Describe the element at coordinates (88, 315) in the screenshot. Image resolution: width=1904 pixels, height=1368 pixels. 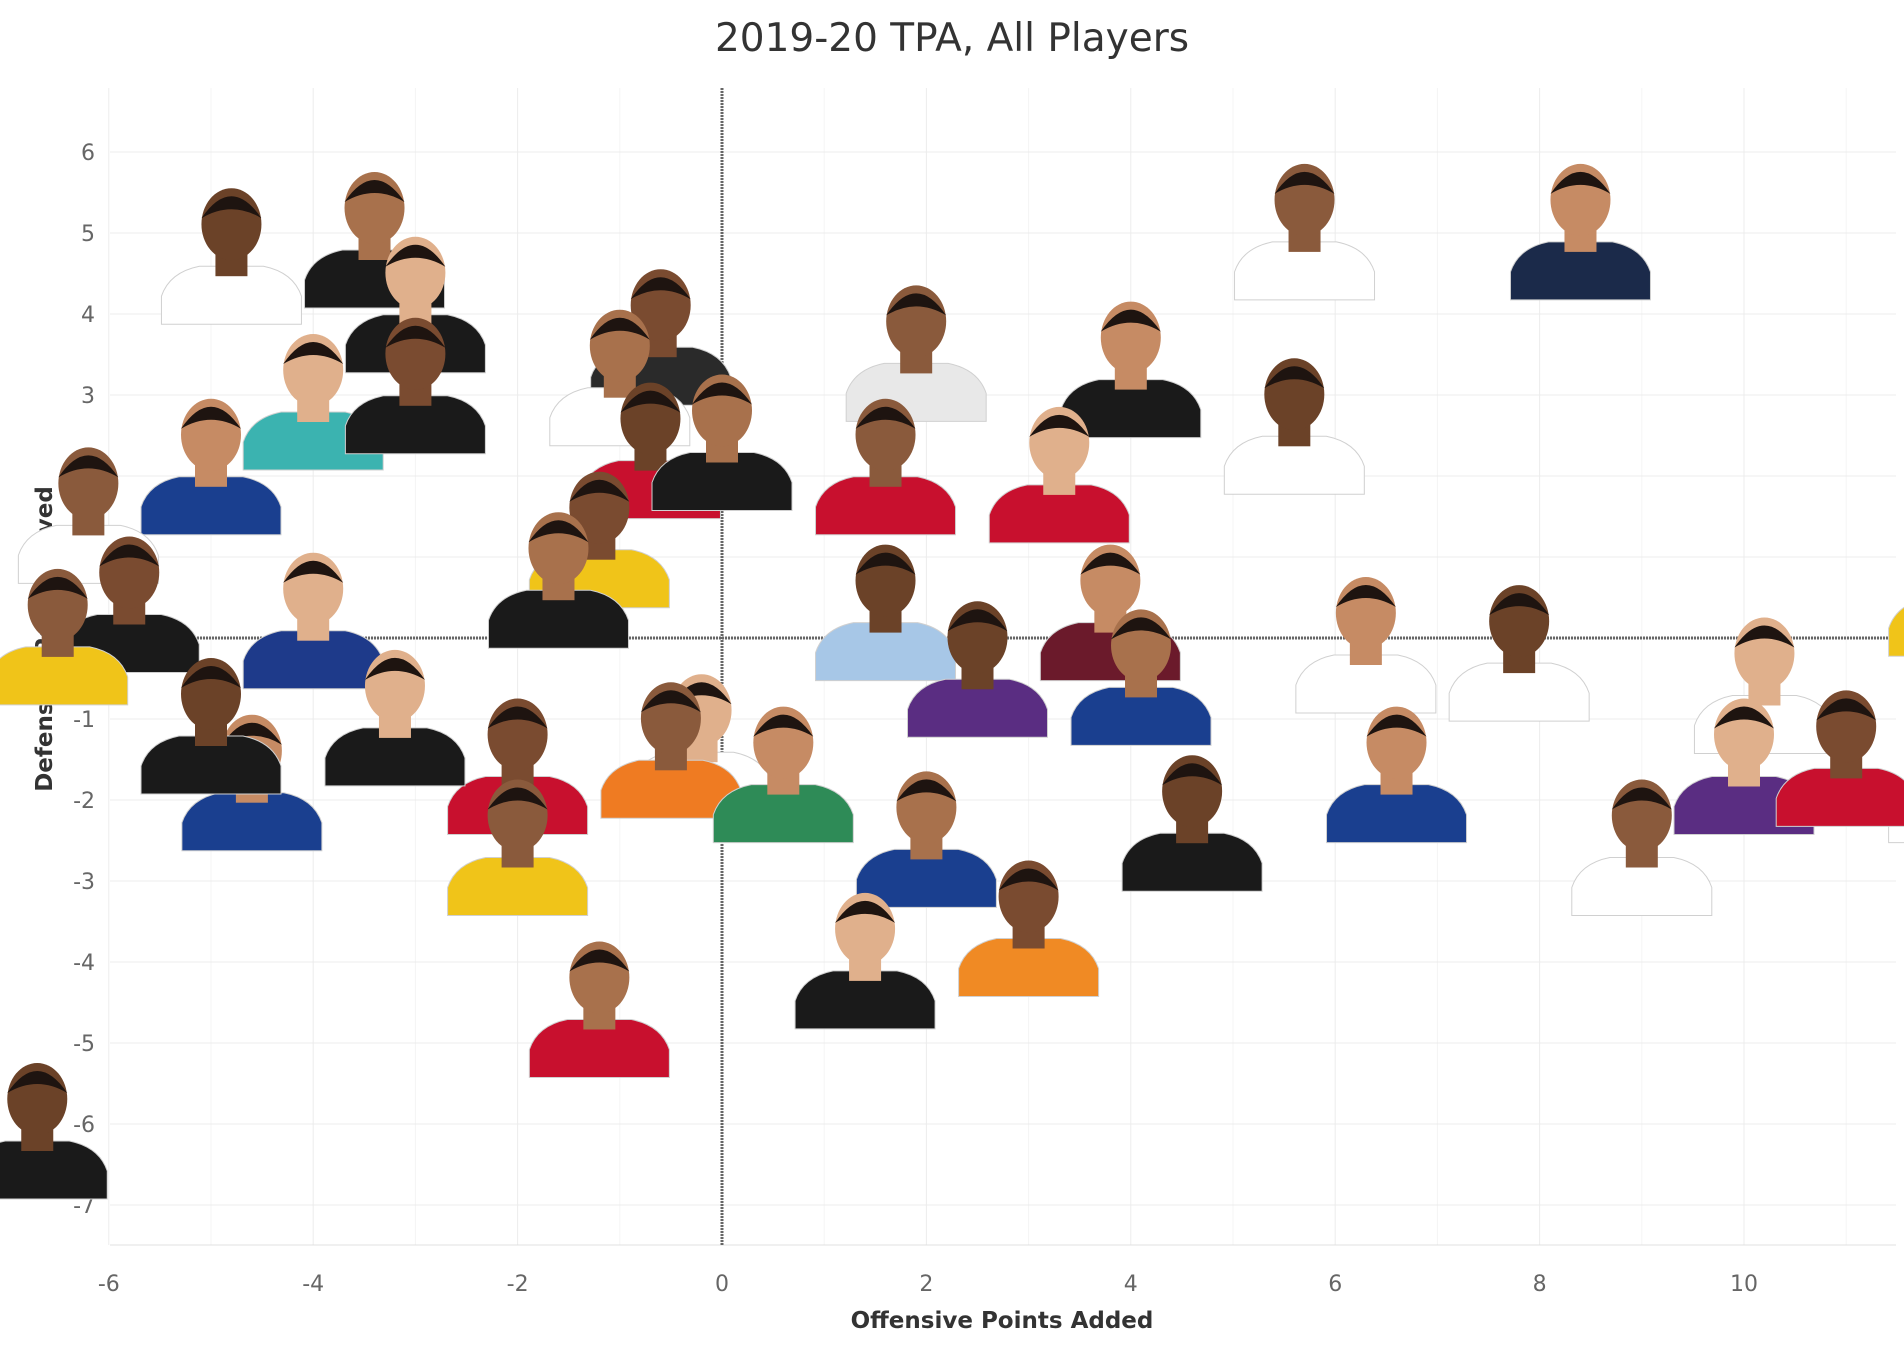
I see `y-tick-label: 4` at that location.